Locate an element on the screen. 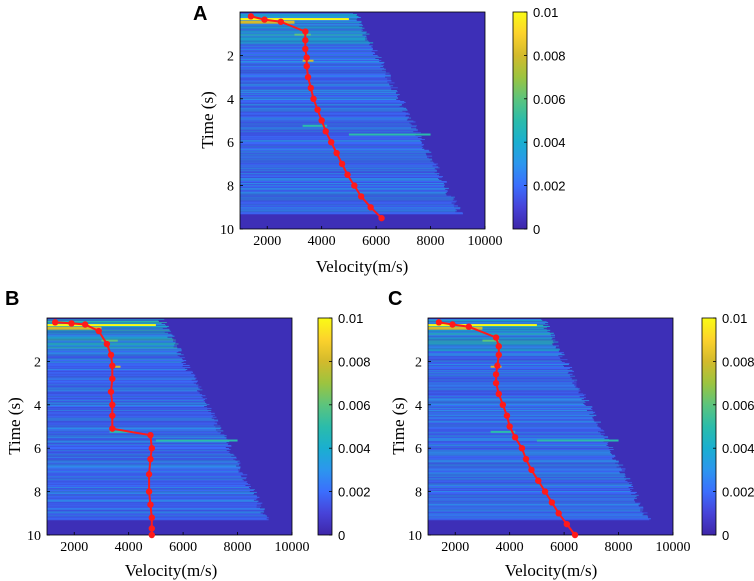 Image resolution: width=754 pixels, height=581 pixels. y-tick-label: 2 is located at coordinates (37, 362).